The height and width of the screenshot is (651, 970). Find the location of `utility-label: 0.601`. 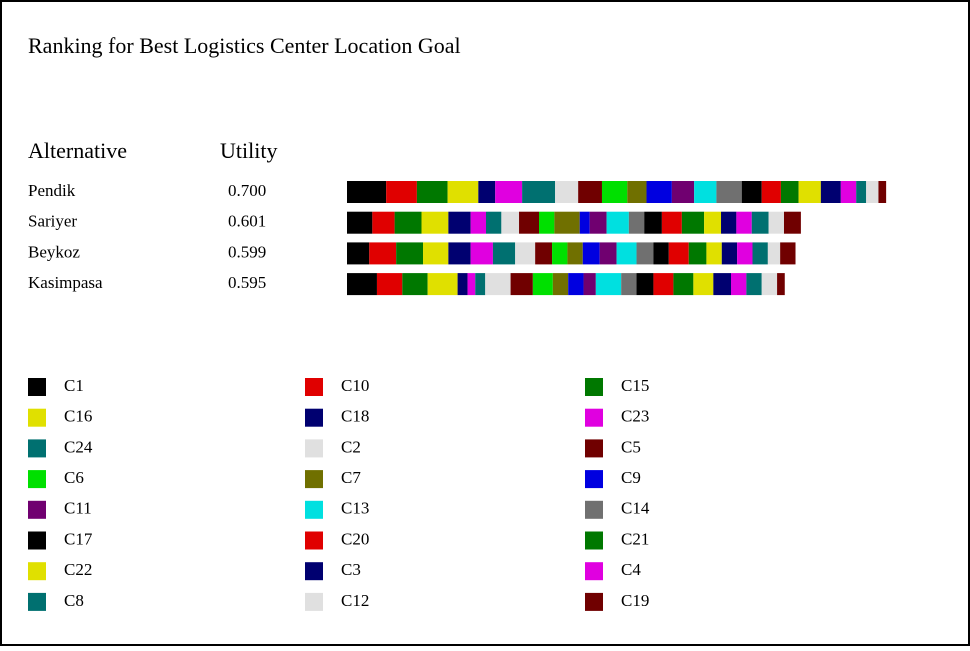

utility-label: 0.601 is located at coordinates (247, 221).